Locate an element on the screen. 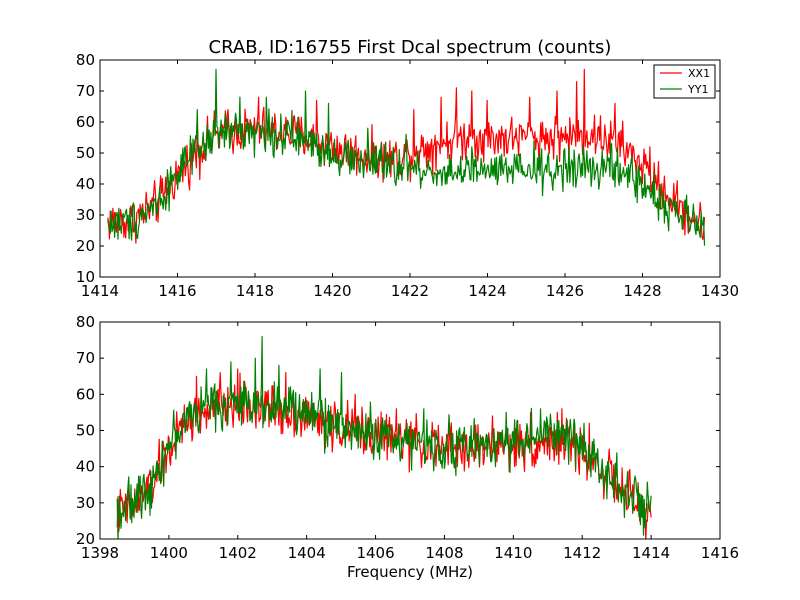 The image size is (800, 600). bottom-y-tick-label: 30 is located at coordinates (85, 503).